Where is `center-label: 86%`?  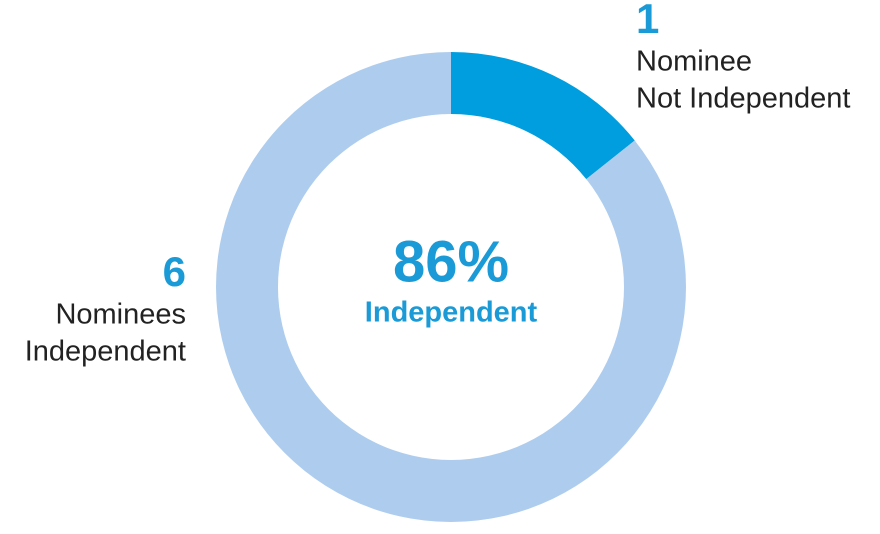
center-label: 86% is located at coordinates (451, 261).